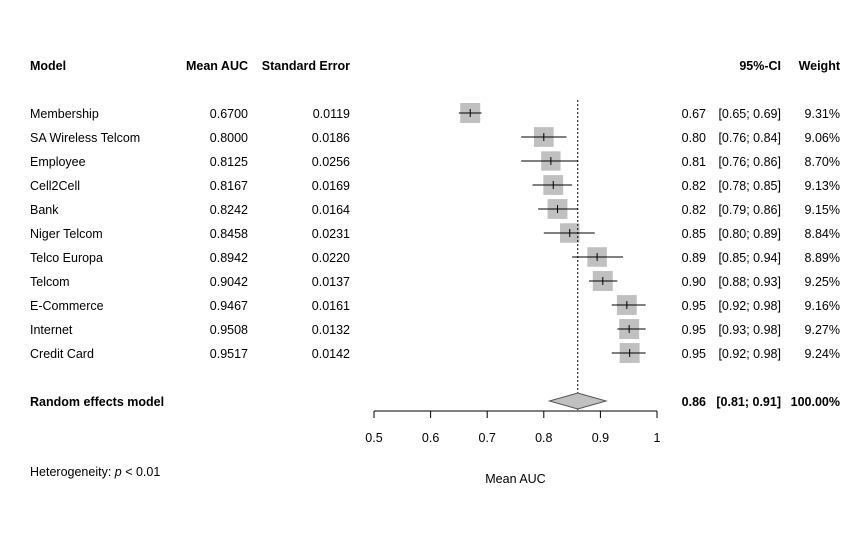 This screenshot has width=867, height=533. Describe the element at coordinates (815, 402) in the screenshot. I see `summary-weight: 100.00%` at that location.